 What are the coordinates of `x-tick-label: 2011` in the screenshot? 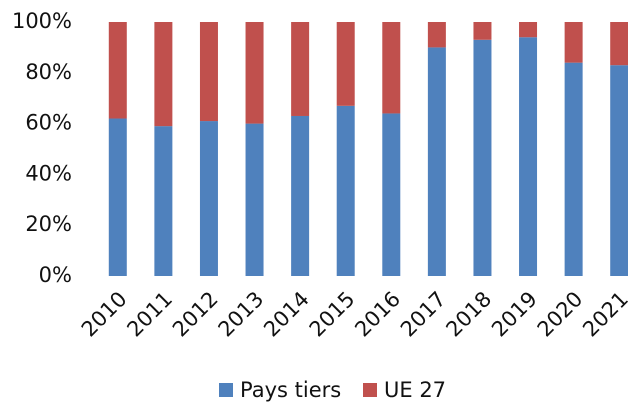 It's located at (149, 314).